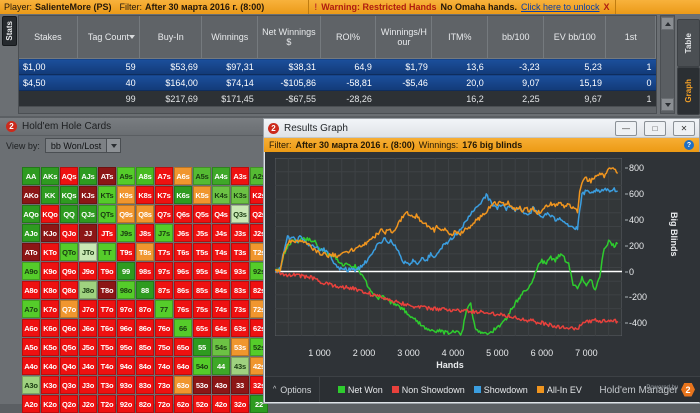  Describe the element at coordinates (202, 176) in the screenshot. I see `hole-card-cell: A5s` at that location.